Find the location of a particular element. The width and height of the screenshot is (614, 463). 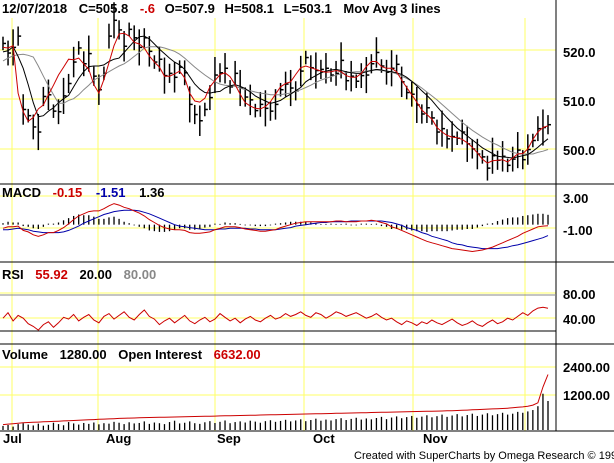

rsi-value-red: 55.92 is located at coordinates (51, 274).